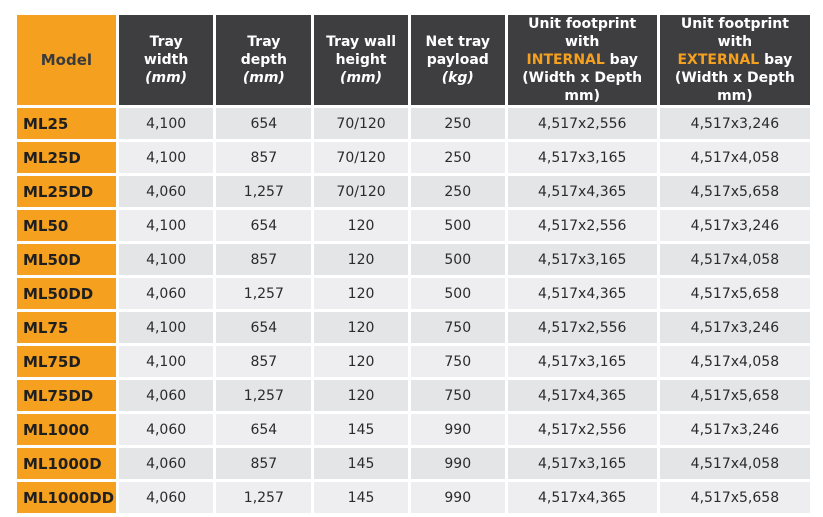 This screenshot has height=517, width=823. What do you see at coordinates (66, 463) in the screenshot?
I see `cell-model: ML1000D` at bounding box center [66, 463].